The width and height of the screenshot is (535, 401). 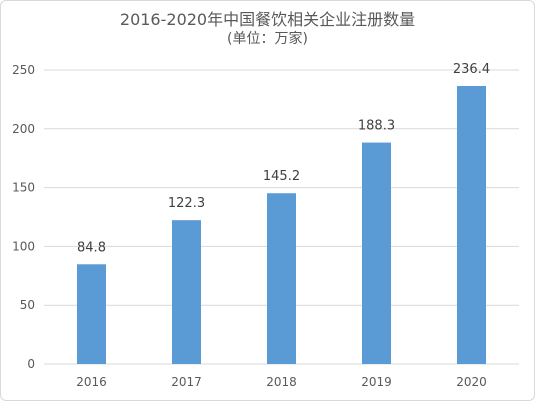 I want to click on x-tick-label: 2020, so click(x=471, y=382).